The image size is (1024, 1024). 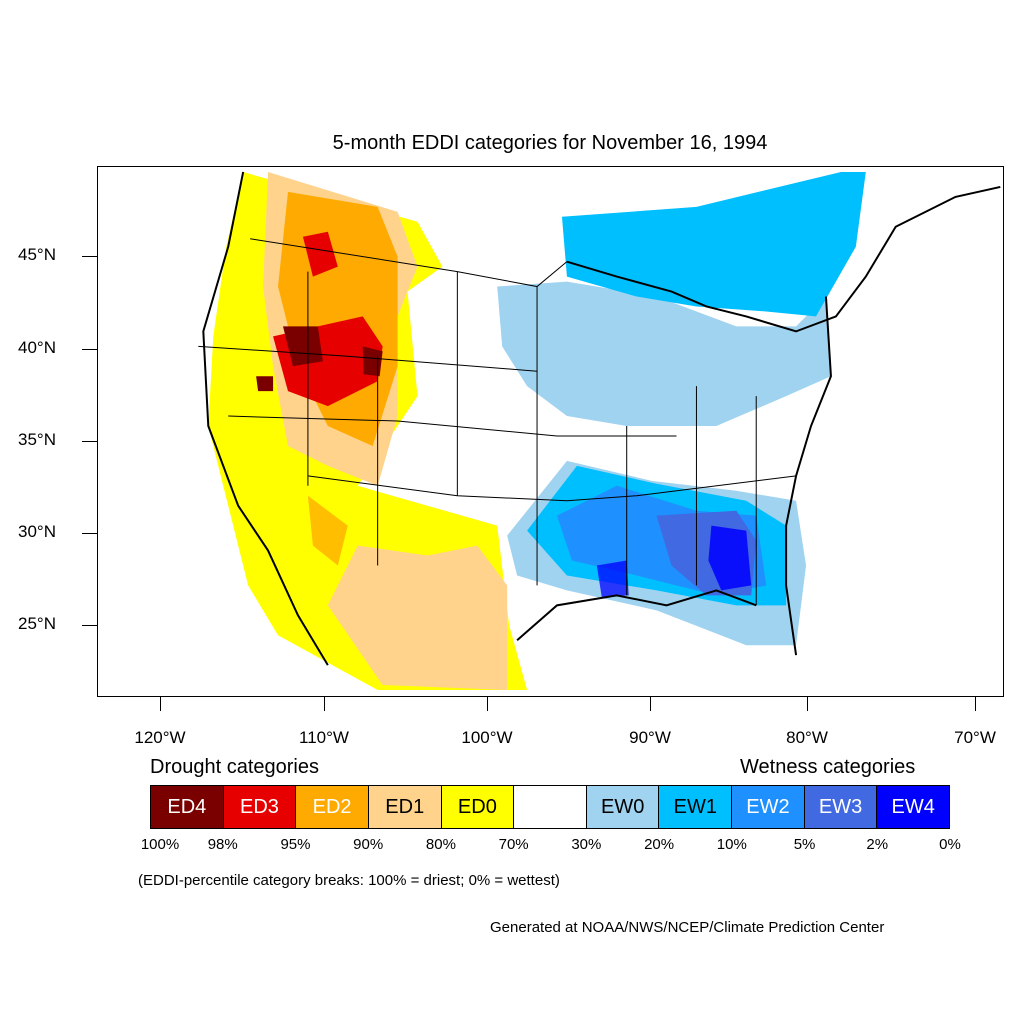 What do you see at coordinates (160, 737) in the screenshot?
I see `lon-label-120: 120°W` at bounding box center [160, 737].